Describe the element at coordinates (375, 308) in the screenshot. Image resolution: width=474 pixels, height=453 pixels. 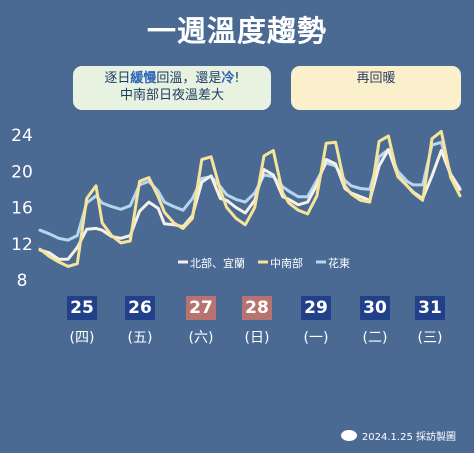
I see `day-date-30: 30` at that location.